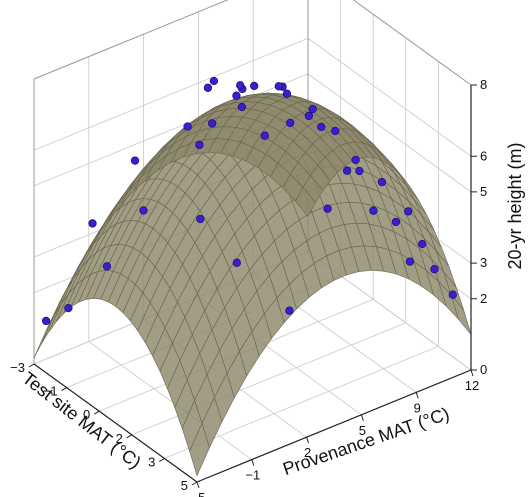 Image resolution: width=530 pixels, height=497 pixels. What do you see at coordinates (366, 441) in the screenshot?
I see `y-axis-title: Provenance MAT (°C)` at bounding box center [366, 441].